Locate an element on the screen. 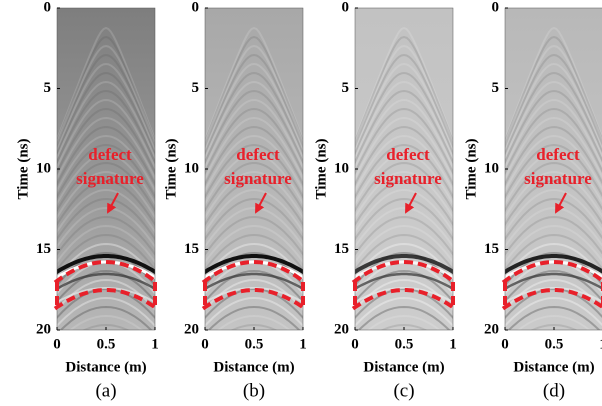 This screenshot has width=602, height=406. x-tick-label: 0 is located at coordinates (205, 344).